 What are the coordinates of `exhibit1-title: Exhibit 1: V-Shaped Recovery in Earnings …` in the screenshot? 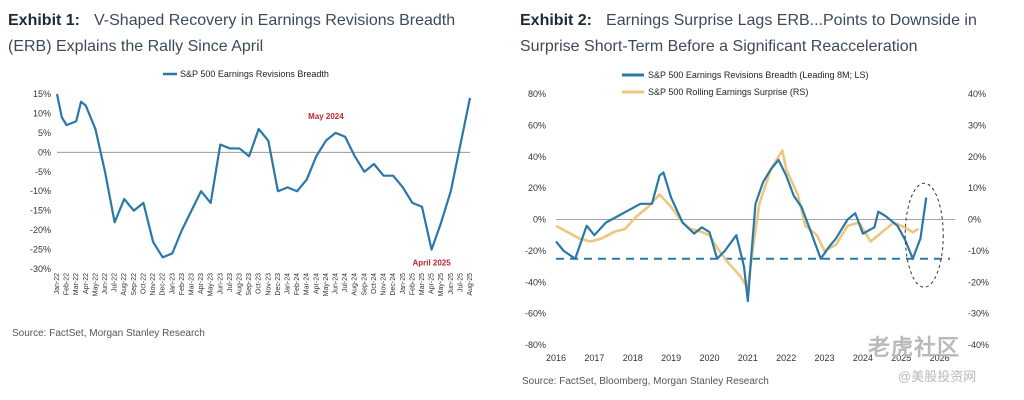 It's located at (253, 34).